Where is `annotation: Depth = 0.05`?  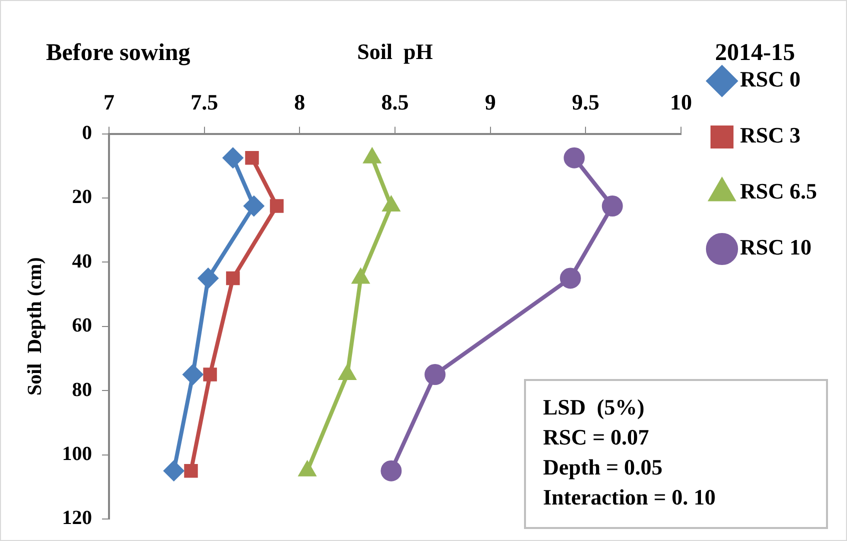 annotation: Depth = 0.05 is located at coordinates (602, 467).